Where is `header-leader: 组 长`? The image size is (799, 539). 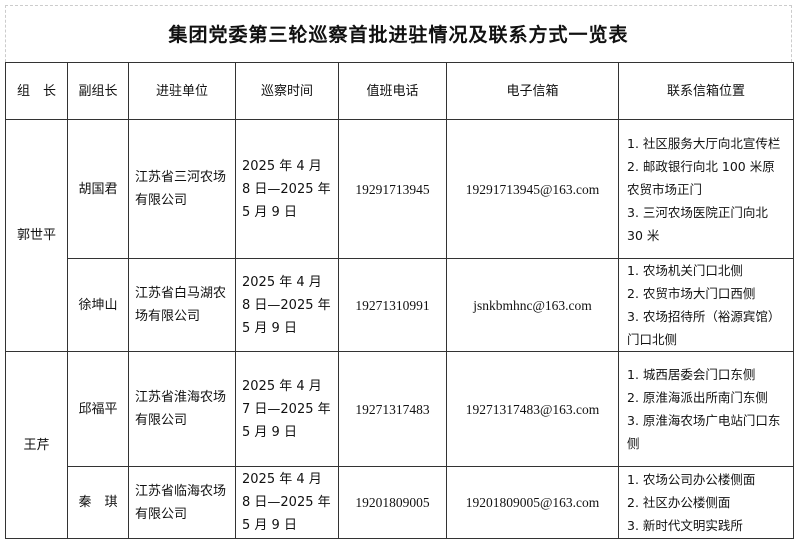 header-leader: 组 长 is located at coordinates (36, 91).